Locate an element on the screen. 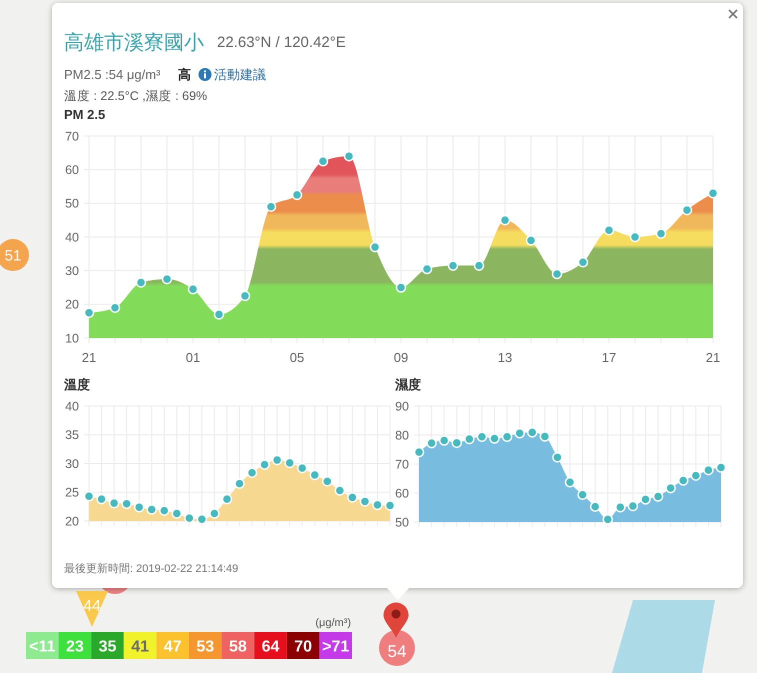  text: 活動建議 is located at coordinates (240, 74).